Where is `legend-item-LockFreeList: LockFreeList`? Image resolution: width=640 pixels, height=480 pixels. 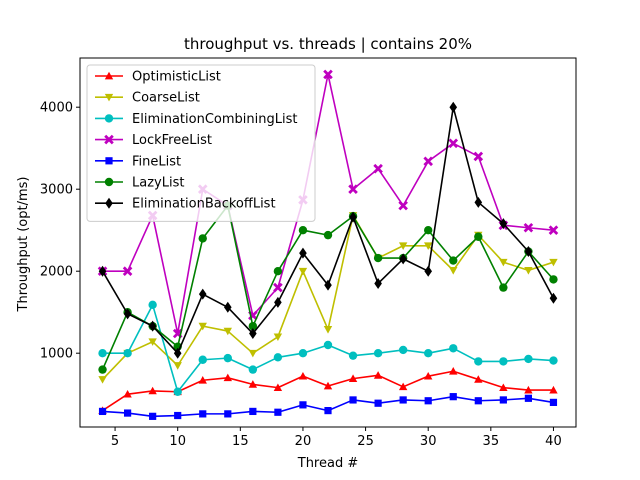
legend-item-LockFreeList: LockFreeList is located at coordinates (153, 140).